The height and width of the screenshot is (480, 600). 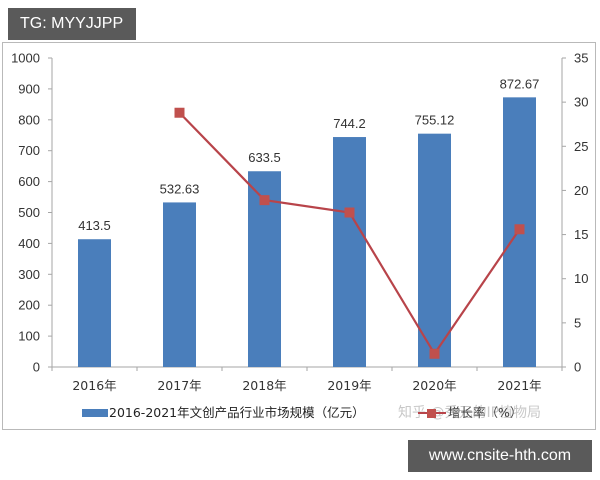 What do you see at coordinates (349, 123) in the screenshot?
I see `bar-value-label: 744.2` at bounding box center [349, 123].